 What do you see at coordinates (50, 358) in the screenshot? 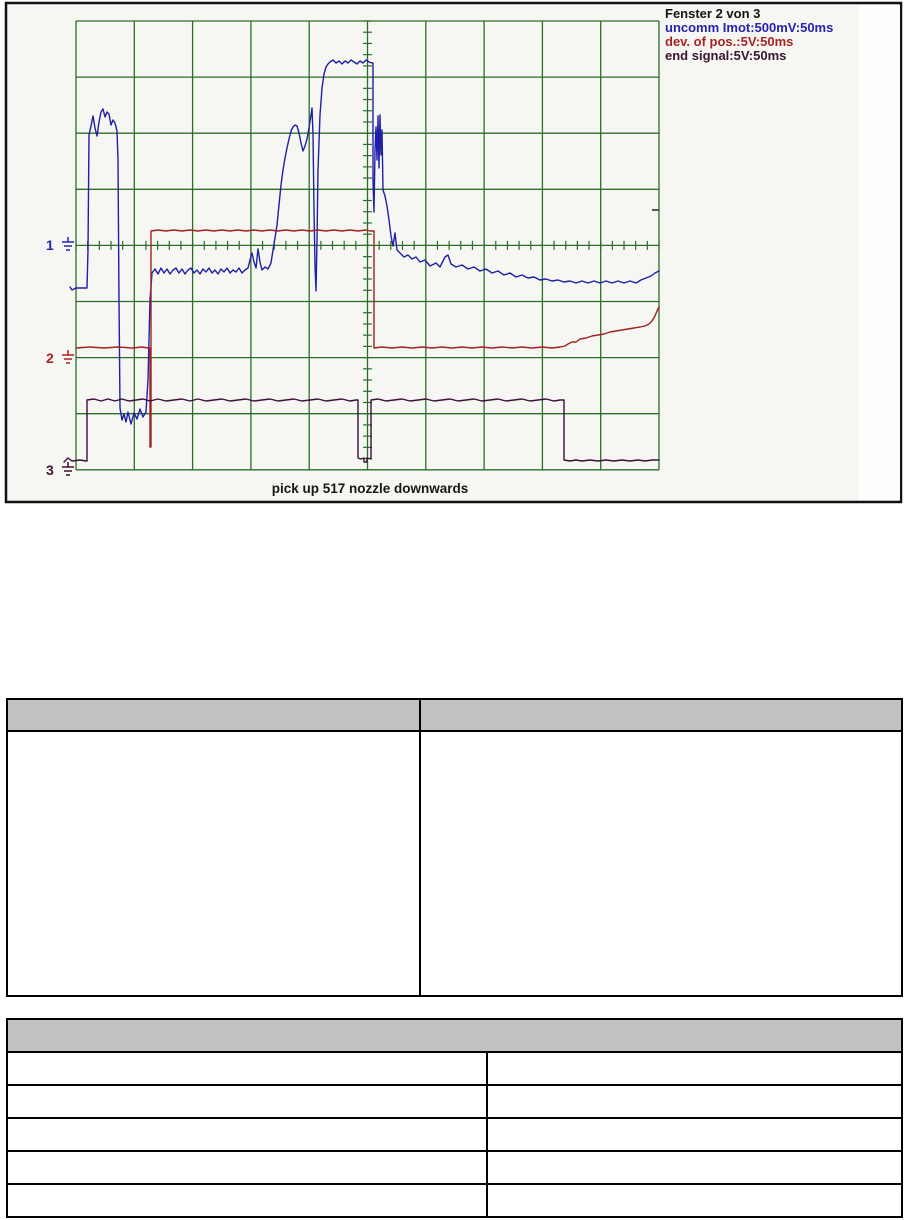
I see `channel-marker-label: 2` at bounding box center [50, 358].